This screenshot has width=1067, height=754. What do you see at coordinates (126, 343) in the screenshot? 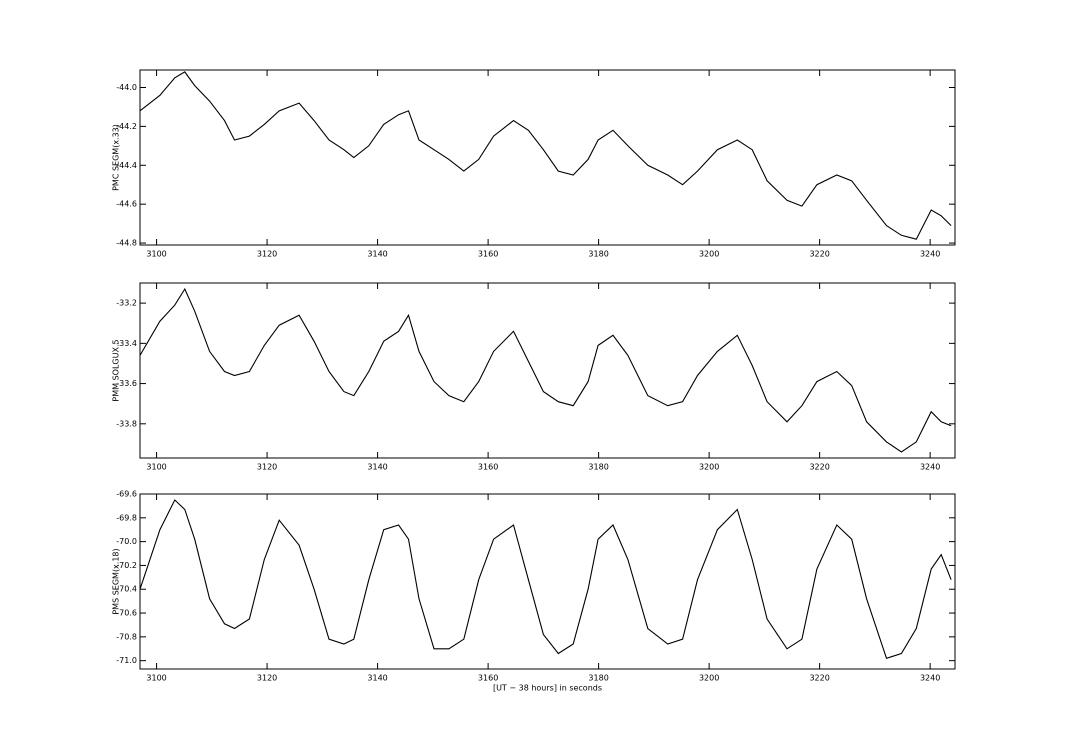
I see `y-tick-label: -33.4` at bounding box center [126, 343].